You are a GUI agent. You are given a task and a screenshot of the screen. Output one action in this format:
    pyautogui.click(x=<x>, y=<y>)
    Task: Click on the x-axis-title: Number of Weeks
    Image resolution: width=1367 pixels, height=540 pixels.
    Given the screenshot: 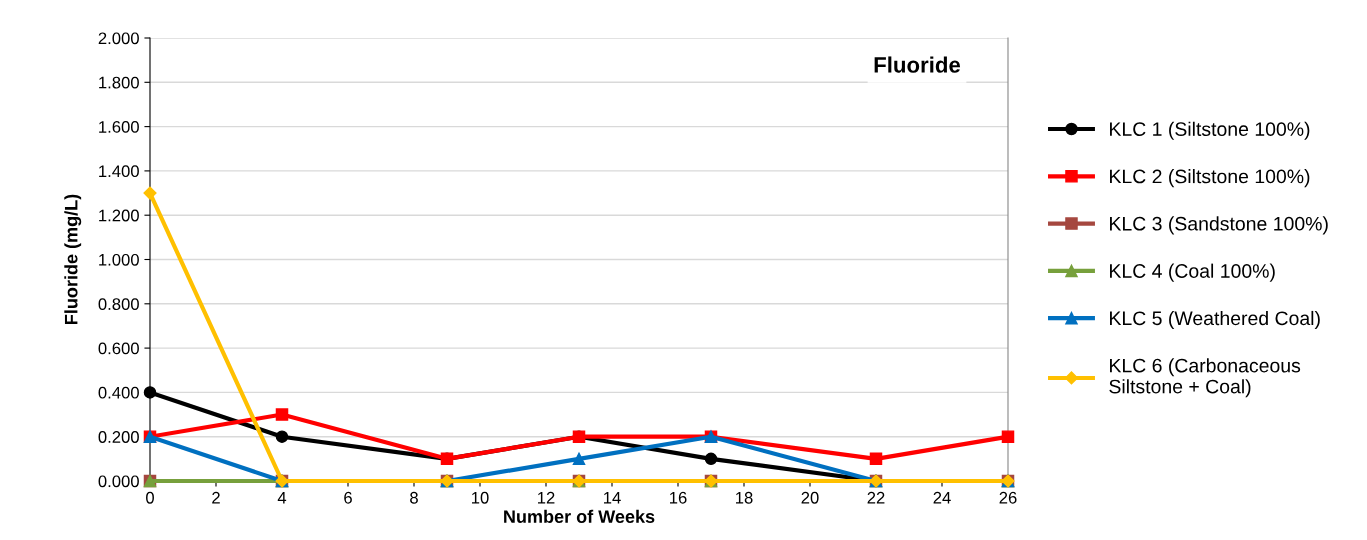 What is the action you would take?
    pyautogui.click(x=579, y=516)
    